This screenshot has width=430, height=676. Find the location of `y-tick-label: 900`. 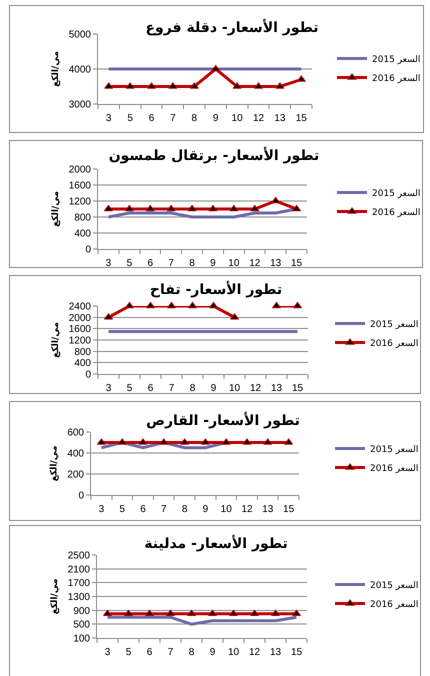

y-tick-label: 900 is located at coordinates (81, 611).